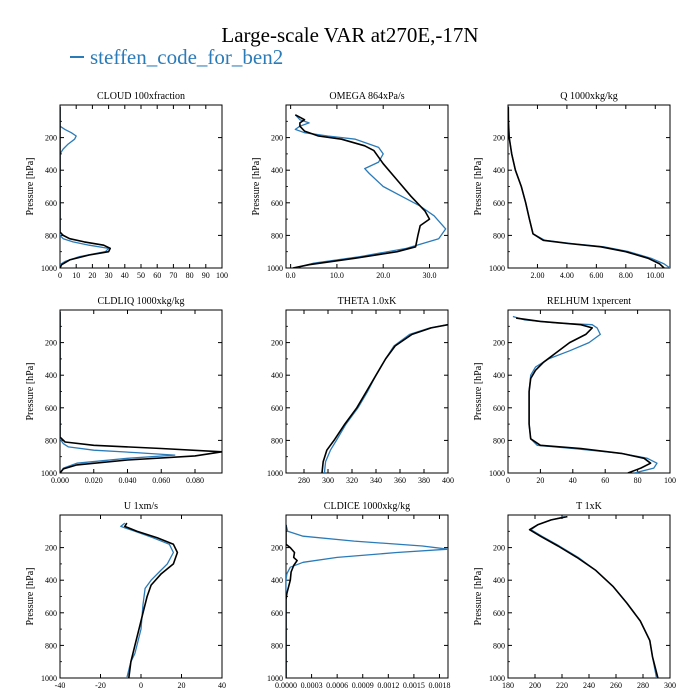 The width and height of the screenshot is (700, 700). What do you see at coordinates (626, 275) in the screenshot?
I see `x-tick-label: 8.00` at bounding box center [626, 275].